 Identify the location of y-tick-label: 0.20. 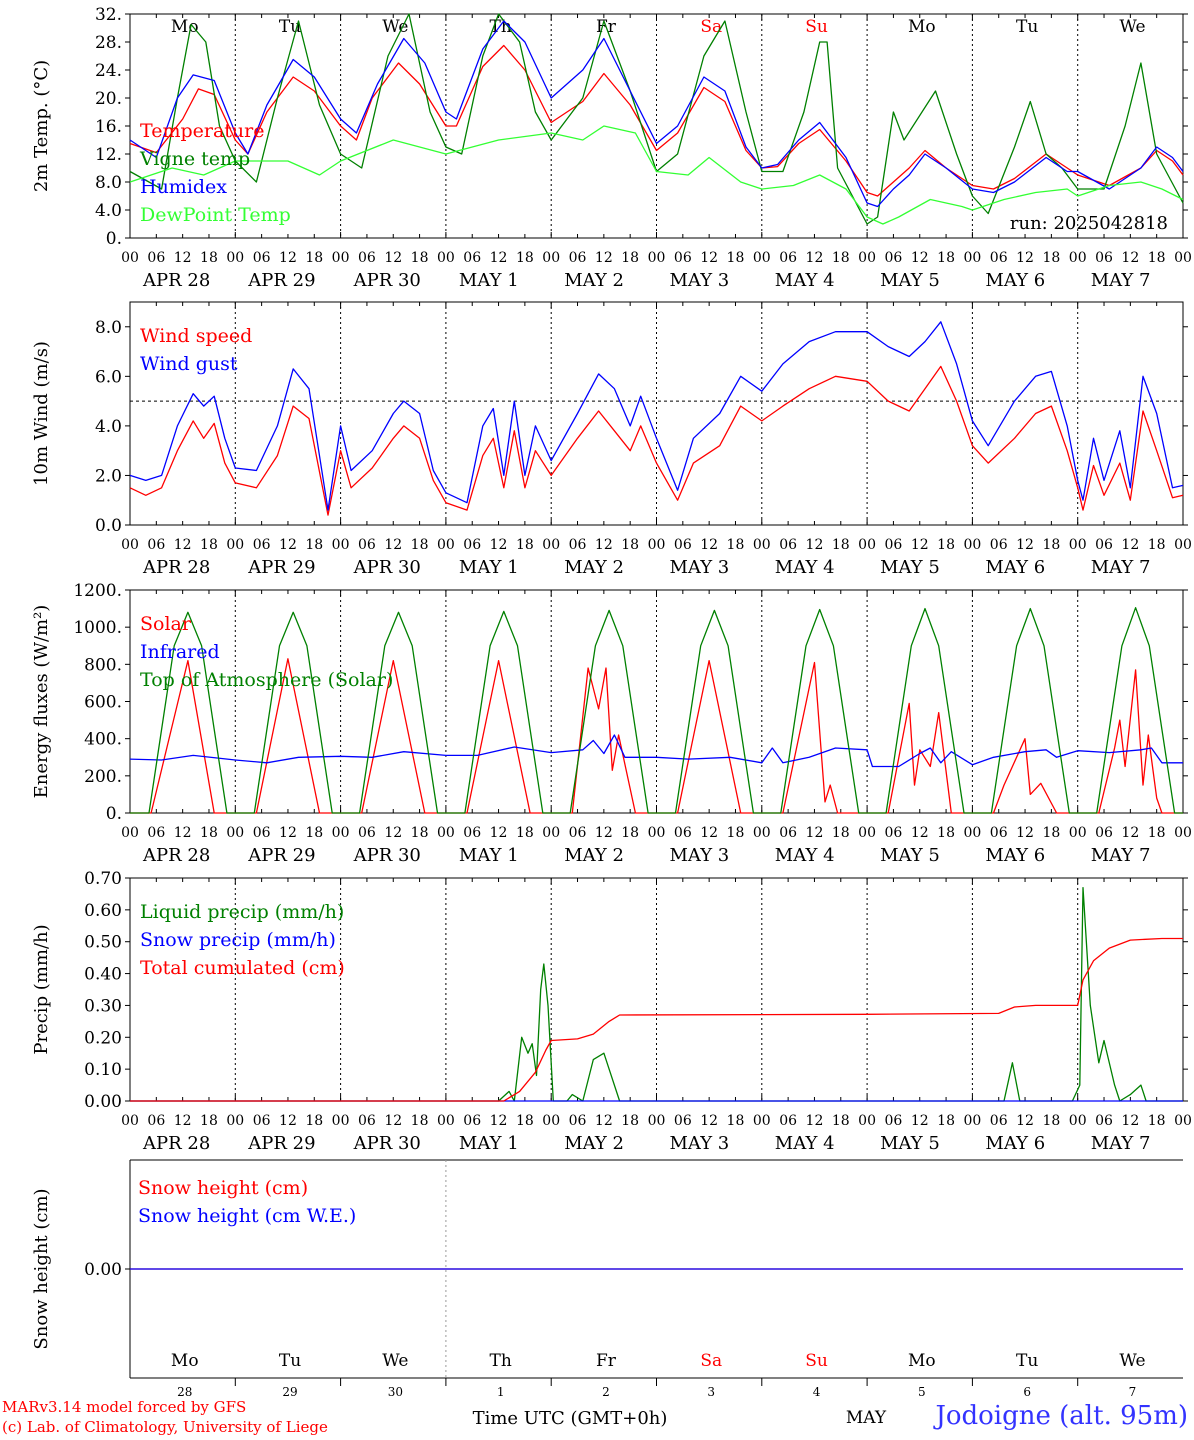
(103, 1038).